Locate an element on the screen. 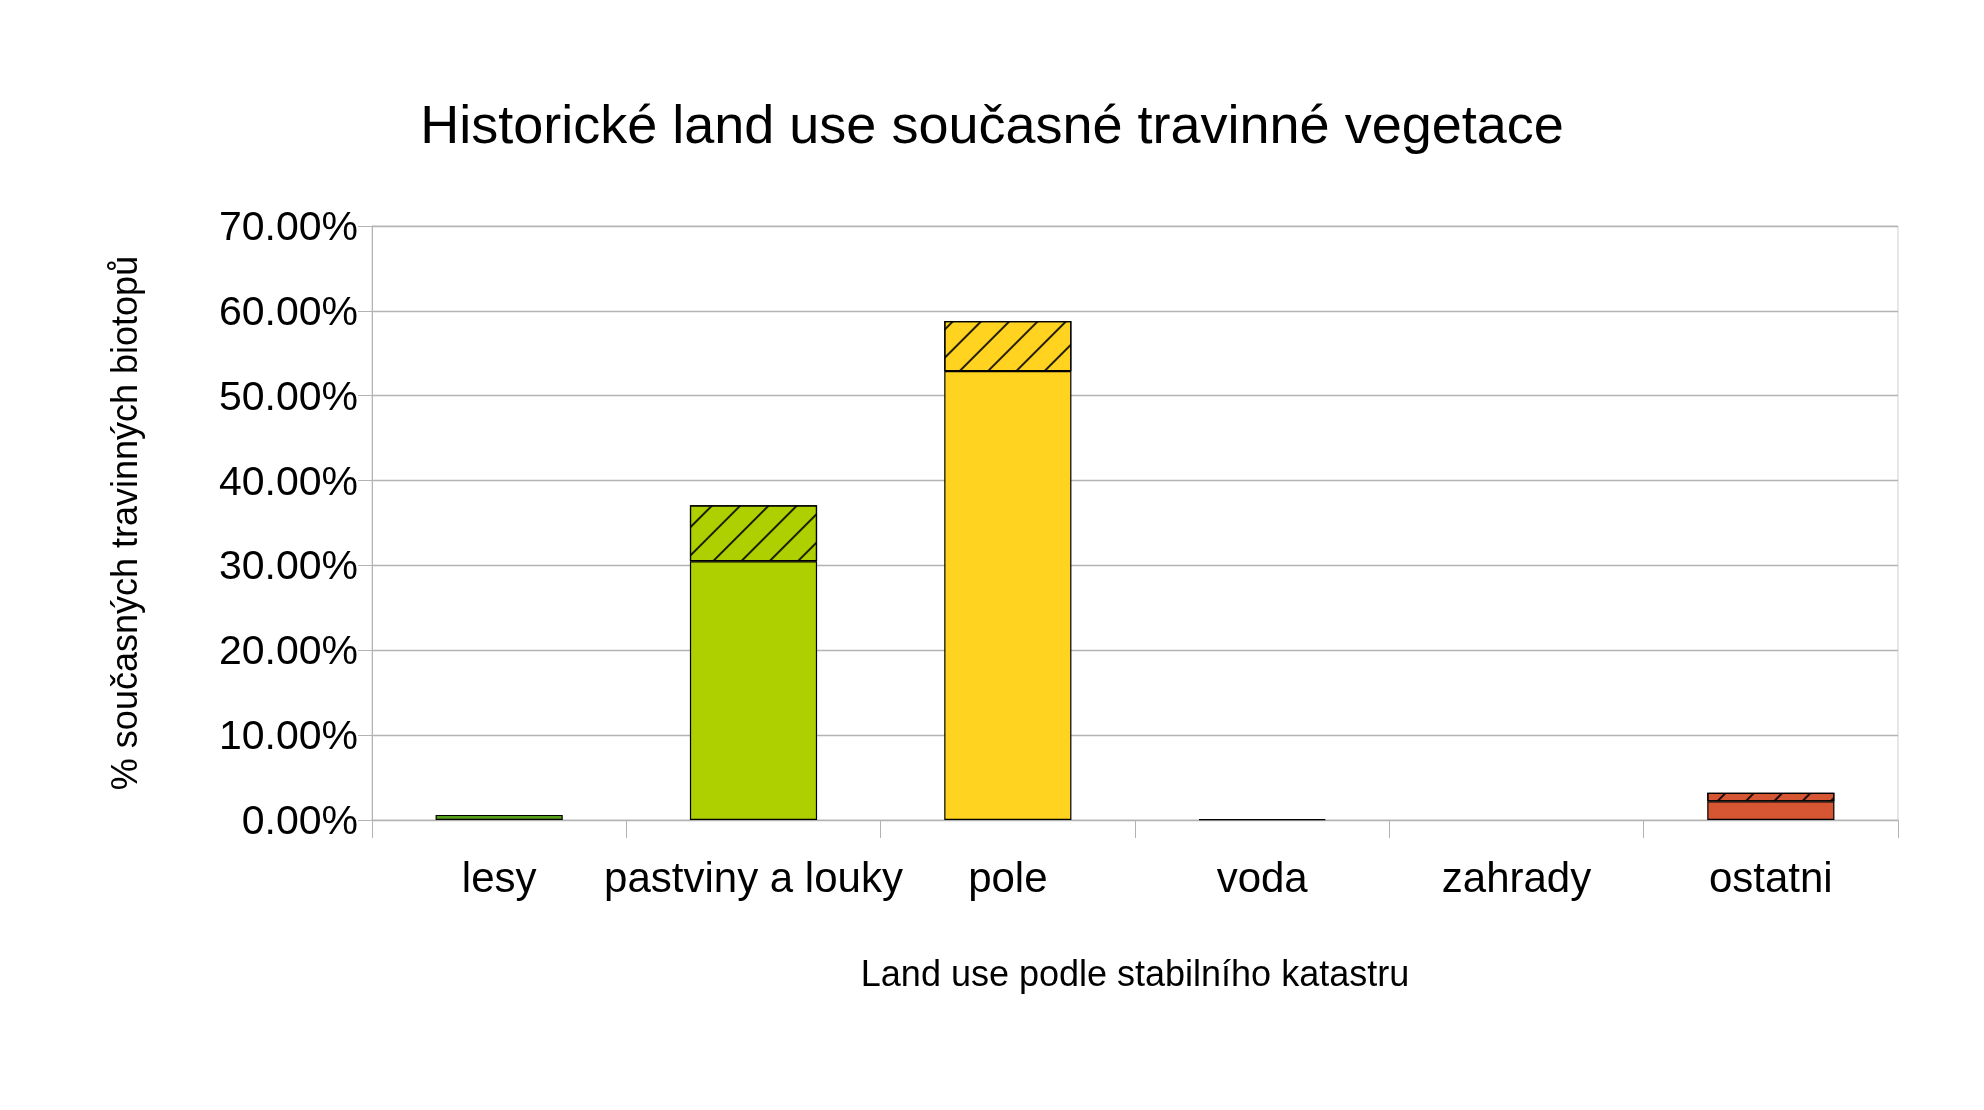  y-tick-label: 10.00% is located at coordinates (288, 735).